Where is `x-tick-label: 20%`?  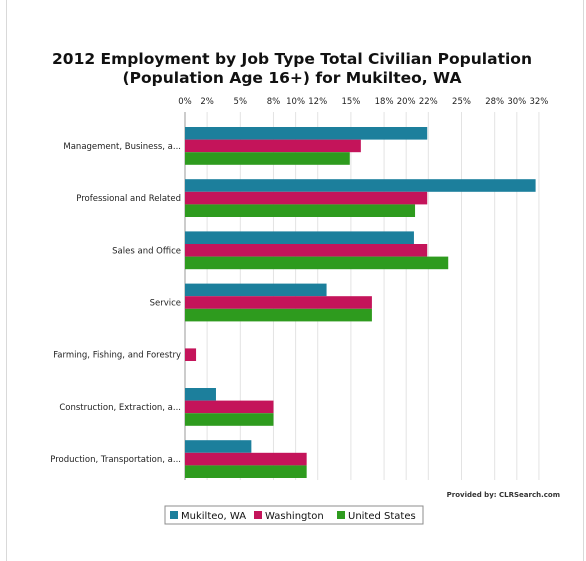
x-tick-label: 20% is located at coordinates (406, 102).